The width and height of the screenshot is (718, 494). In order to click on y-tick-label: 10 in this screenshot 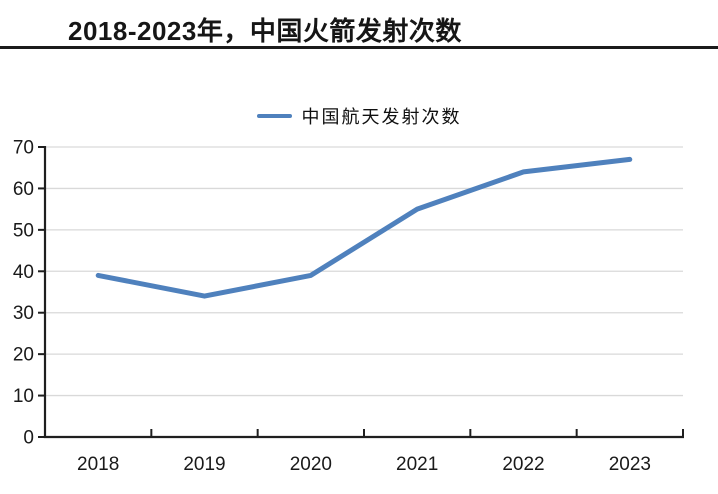, I will do `click(23, 396)`.